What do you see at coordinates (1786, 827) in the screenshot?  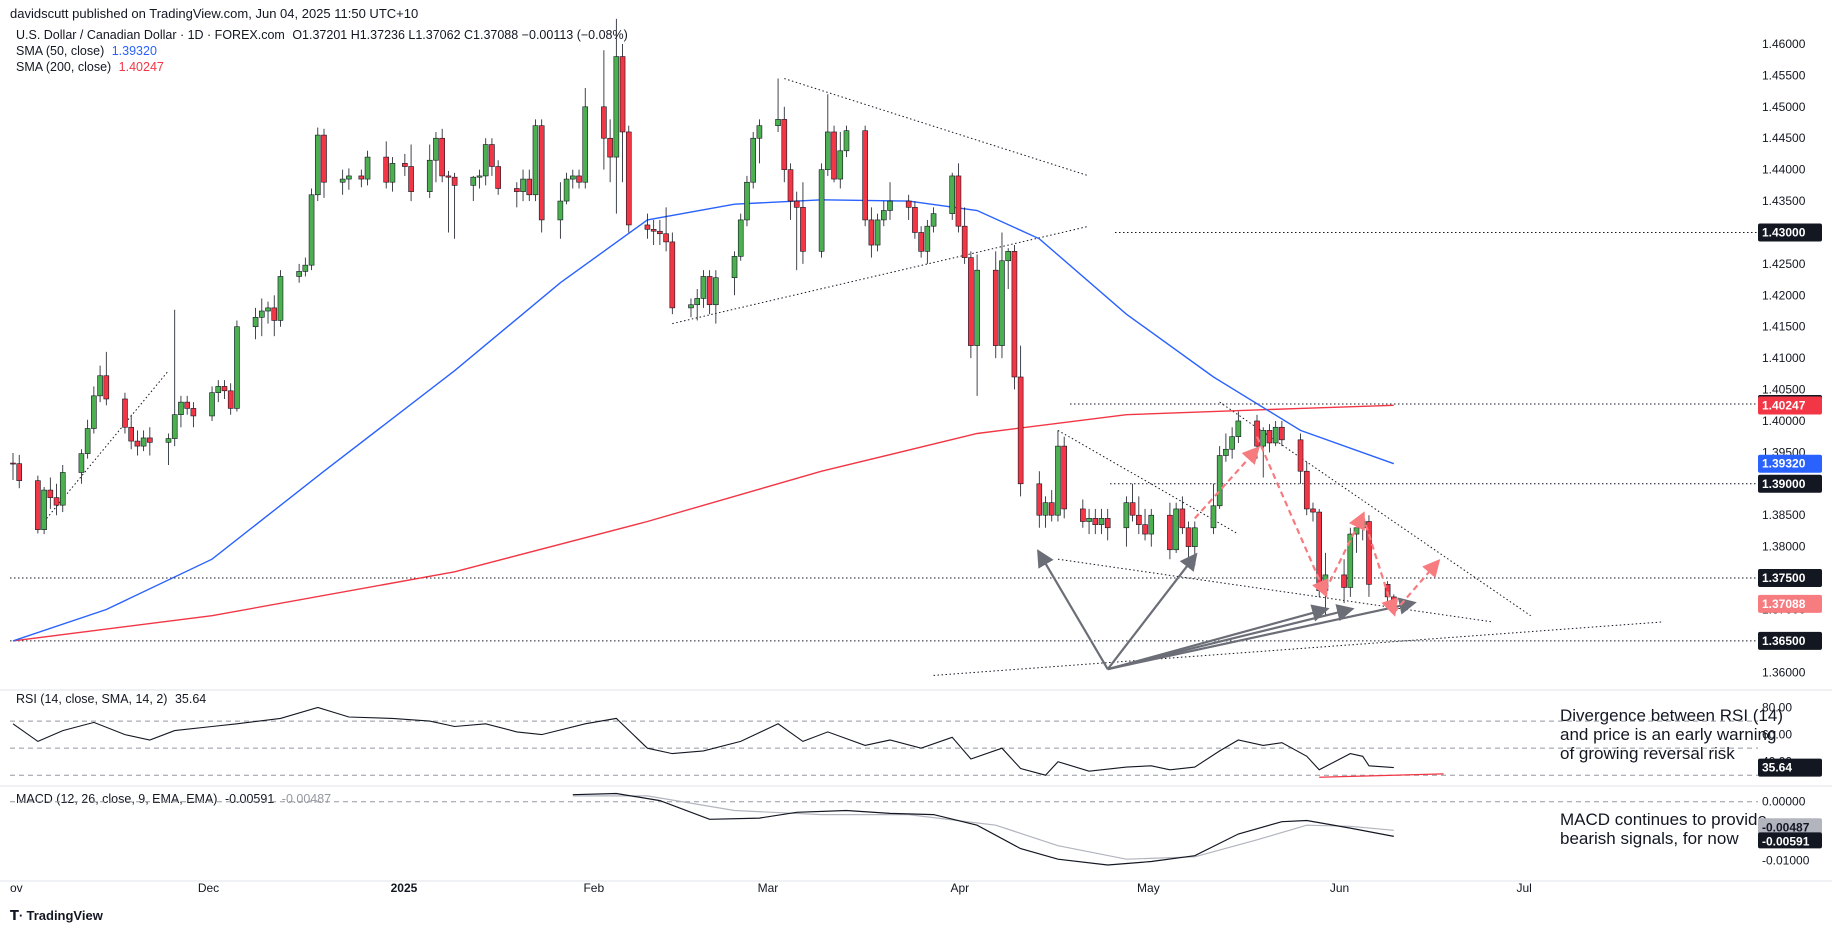 I see `signal-value-label: -0.00487` at bounding box center [1786, 827].